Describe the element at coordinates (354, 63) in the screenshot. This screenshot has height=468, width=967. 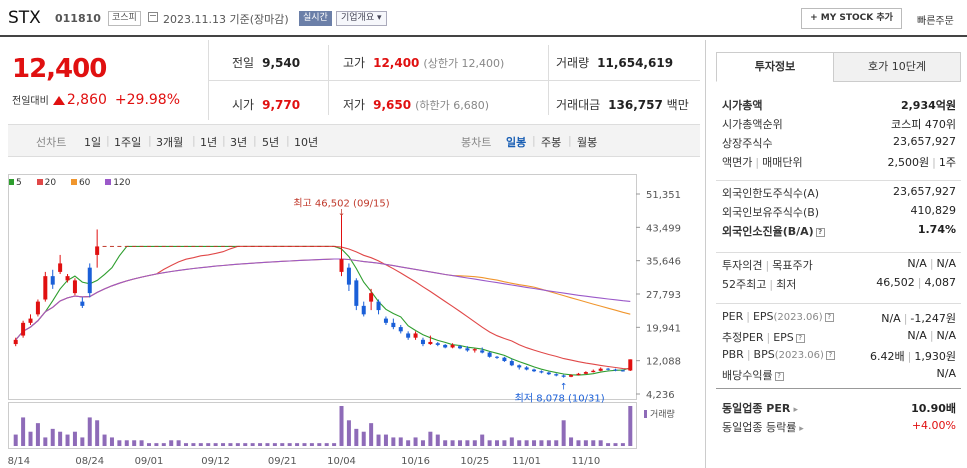
I see `stat-label: 고가` at that location.